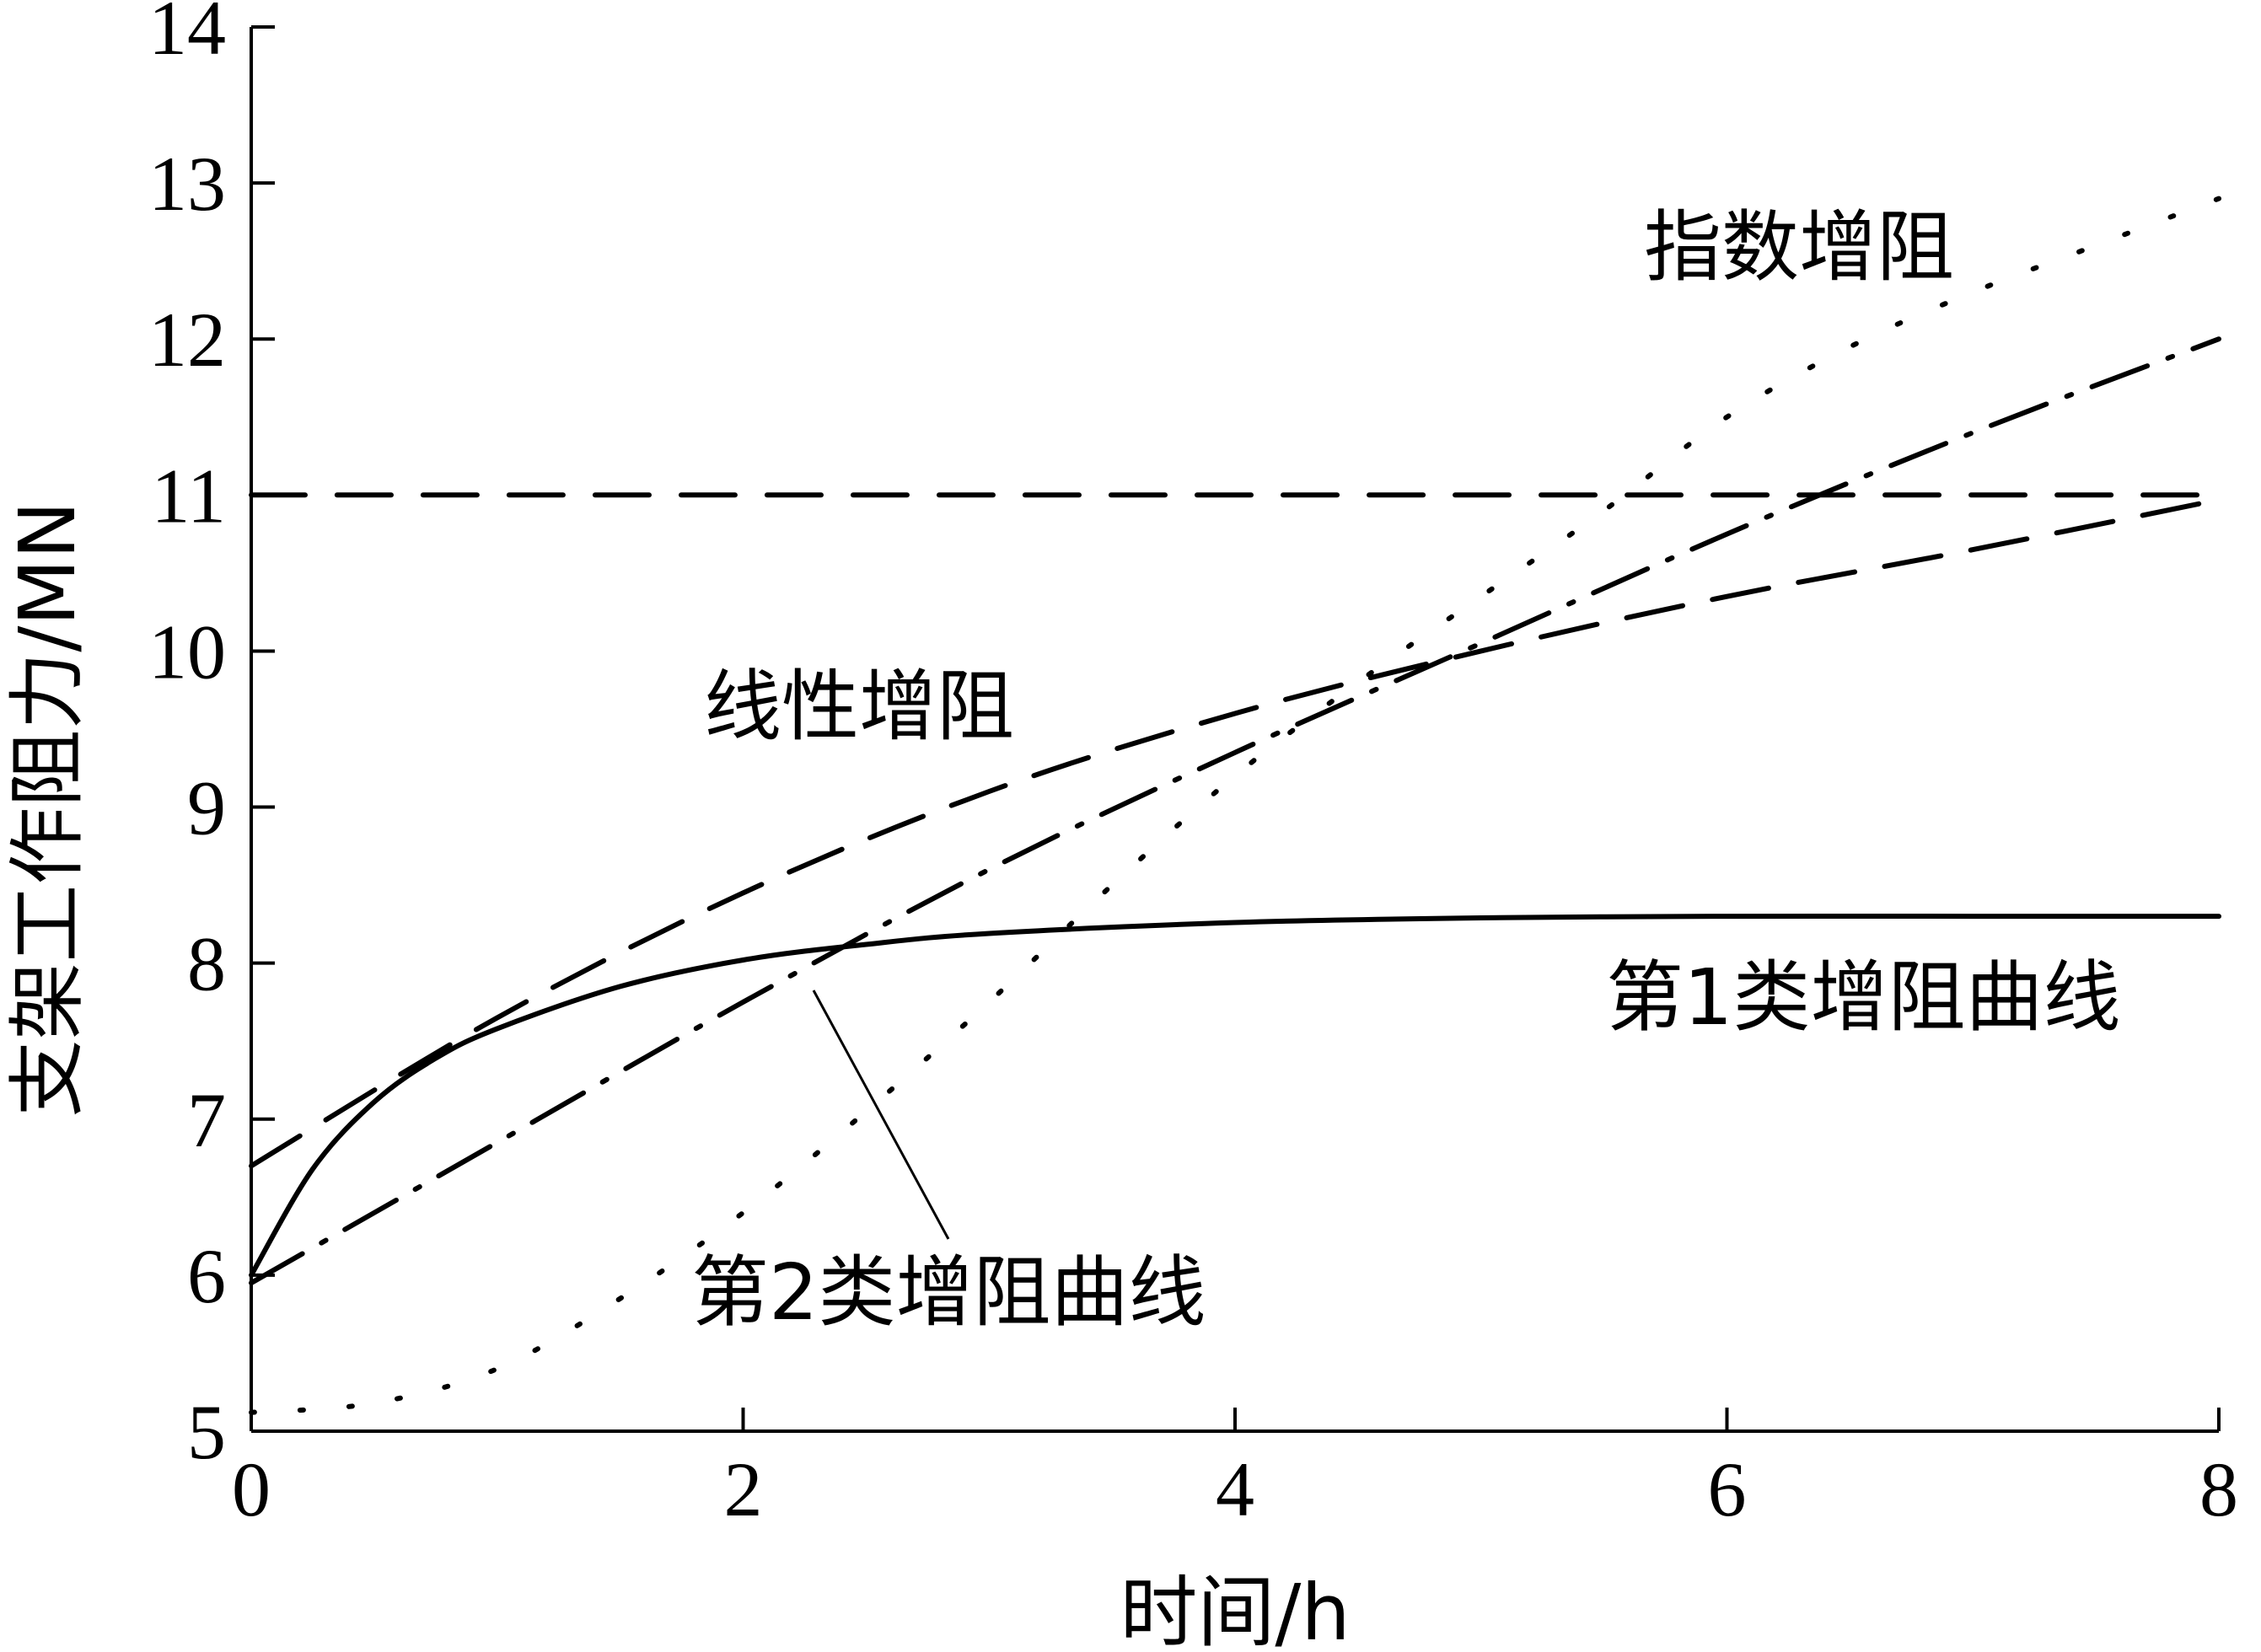 The width and height of the screenshot is (2261, 1652). What do you see at coordinates (206, 1120) in the screenshot?
I see `y-tick-label: 7` at bounding box center [206, 1120].